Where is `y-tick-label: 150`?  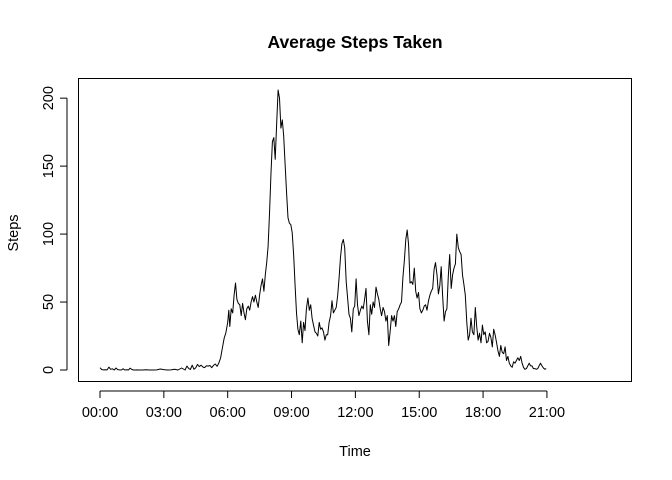
y-tick-label: 150 is located at coordinates (49, 166).